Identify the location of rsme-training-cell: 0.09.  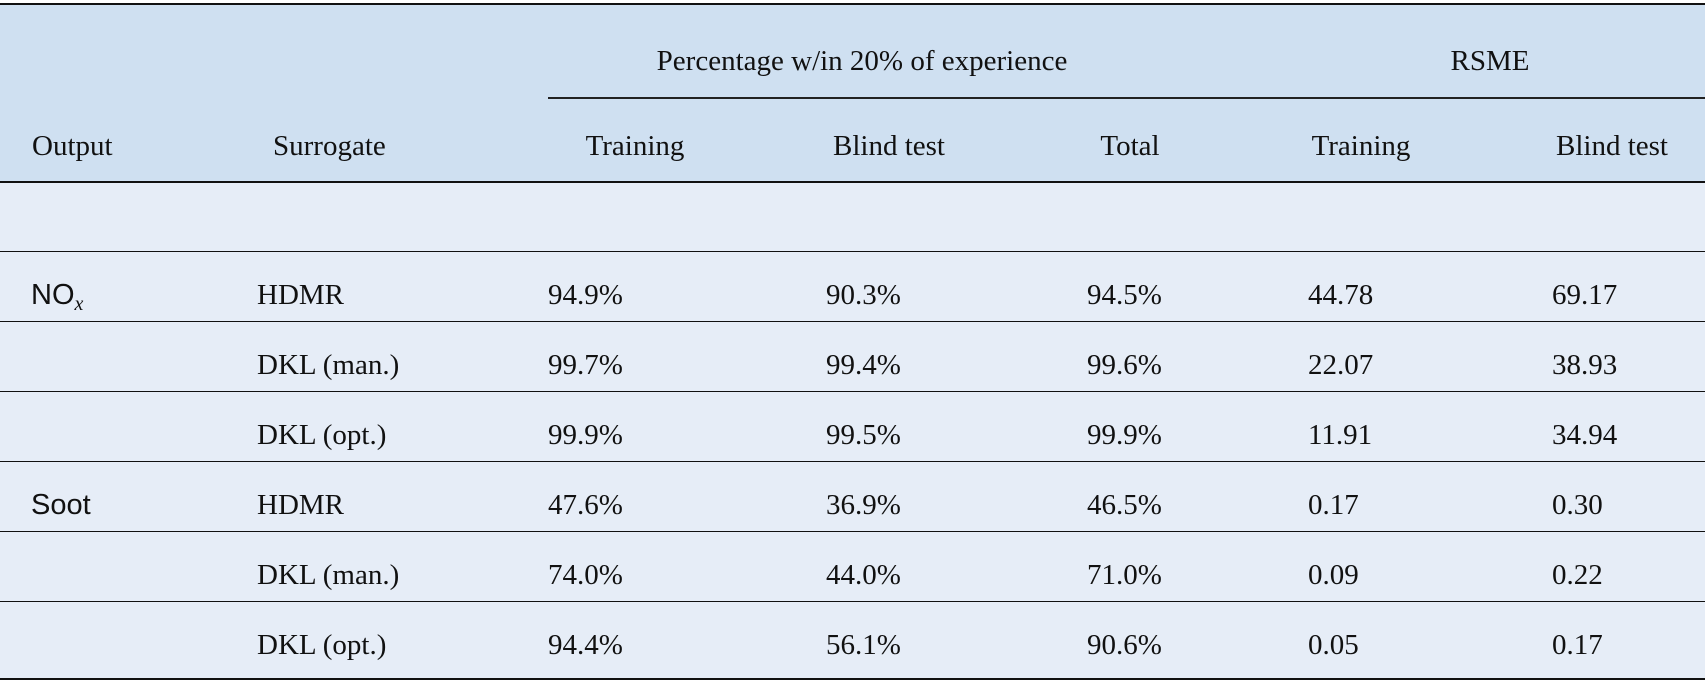
(1333, 575).